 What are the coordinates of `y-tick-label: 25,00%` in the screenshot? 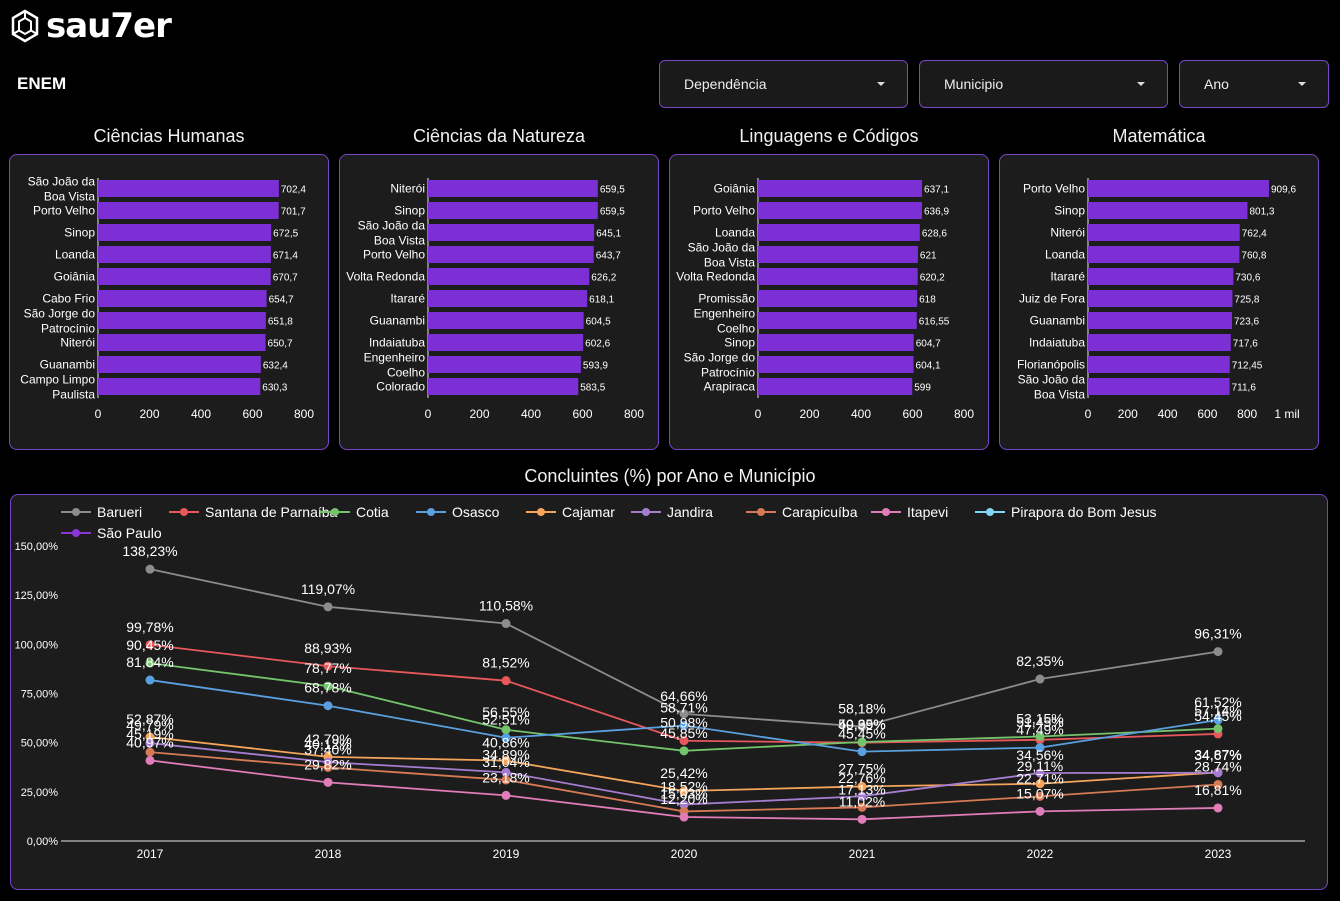 It's located at (40, 793).